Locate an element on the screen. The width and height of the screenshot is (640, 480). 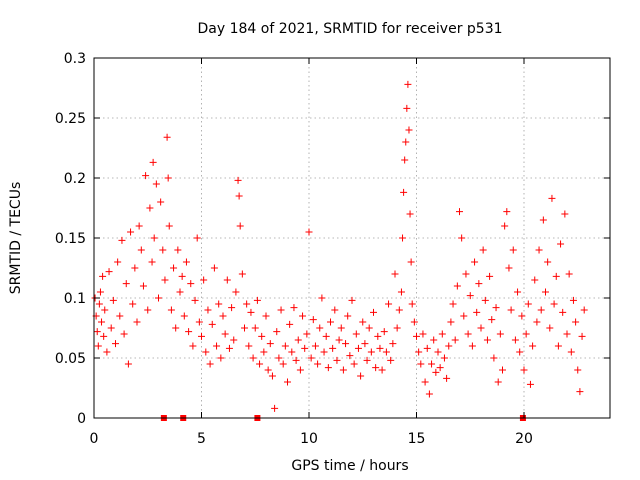
x-tick-label: 10 is located at coordinates (309, 439).